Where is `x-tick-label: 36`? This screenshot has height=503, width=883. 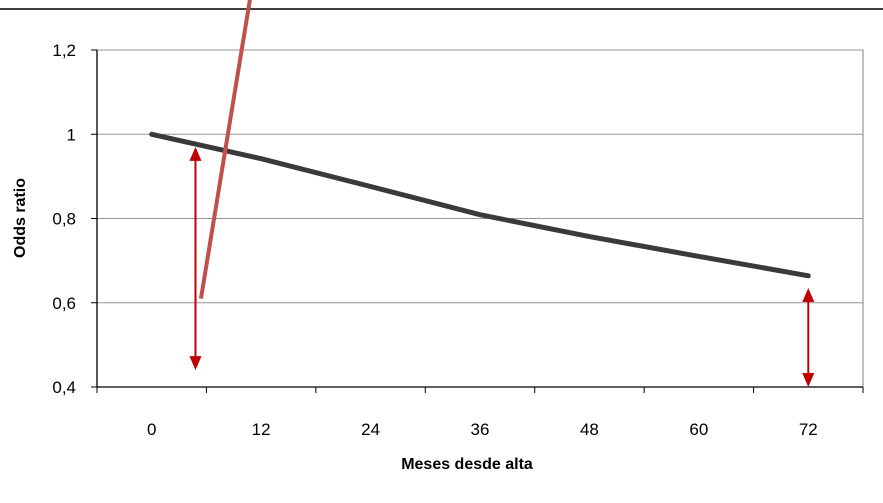 x-tick-label: 36 is located at coordinates (480, 429).